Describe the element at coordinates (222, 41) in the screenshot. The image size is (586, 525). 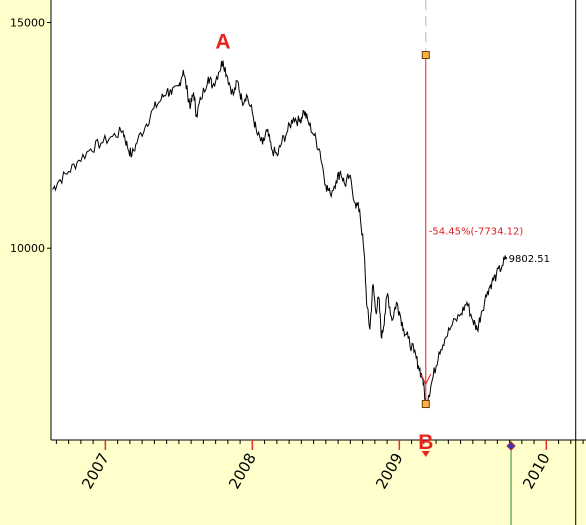
I see `point-a-label: A` at that location.